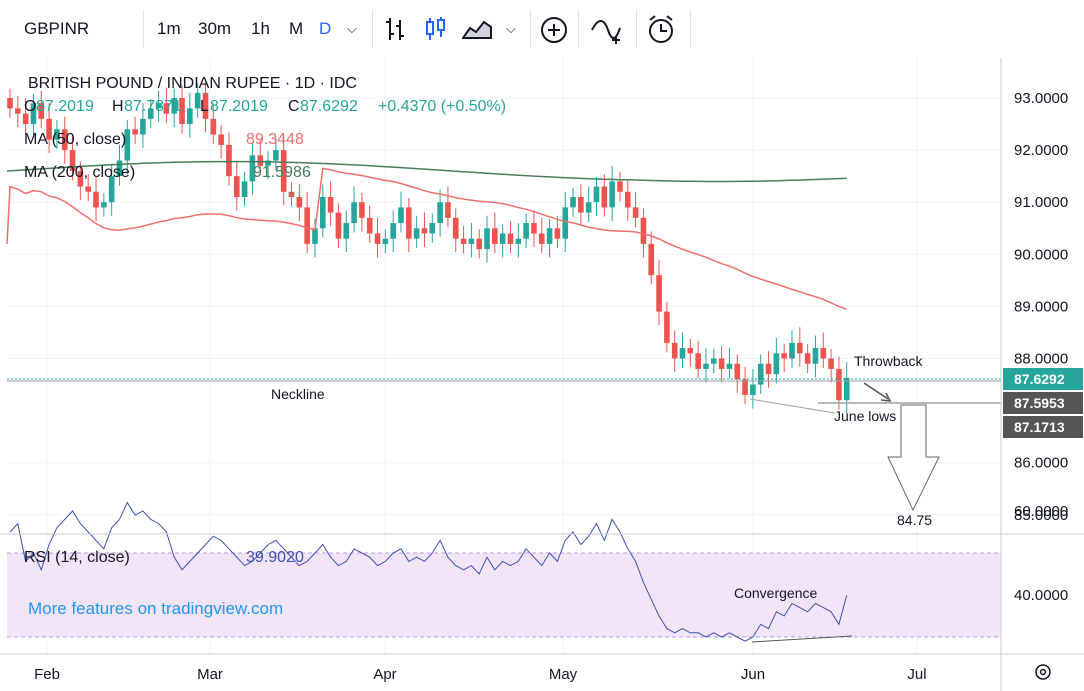 The height and width of the screenshot is (691, 1084). Describe the element at coordinates (1043, 672) in the screenshot. I see `settings-gear-icon` at that location.